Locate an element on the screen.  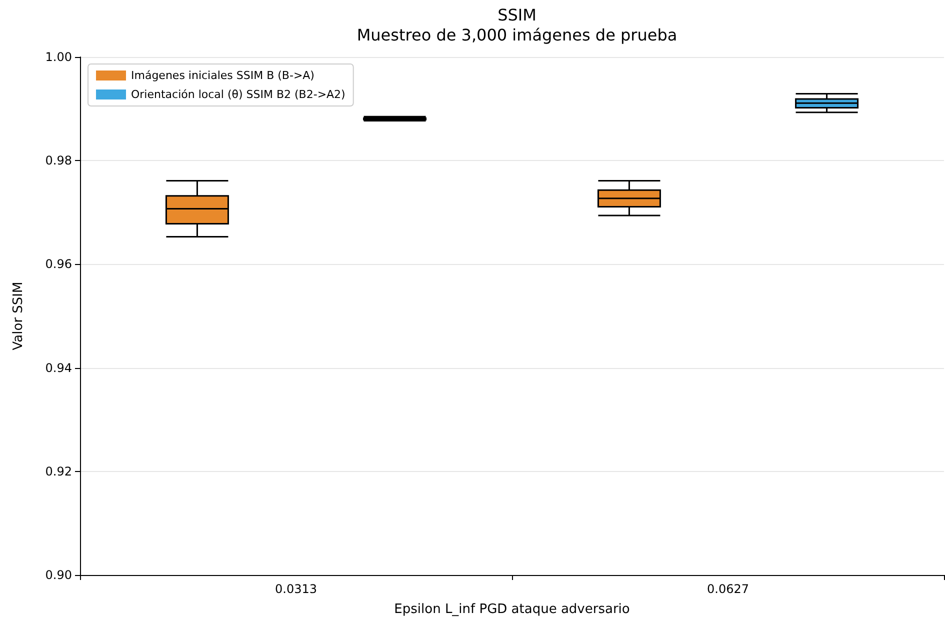
chart-subtitle: Muestreo de 3,000 imágenes de prueba is located at coordinates (517, 35).